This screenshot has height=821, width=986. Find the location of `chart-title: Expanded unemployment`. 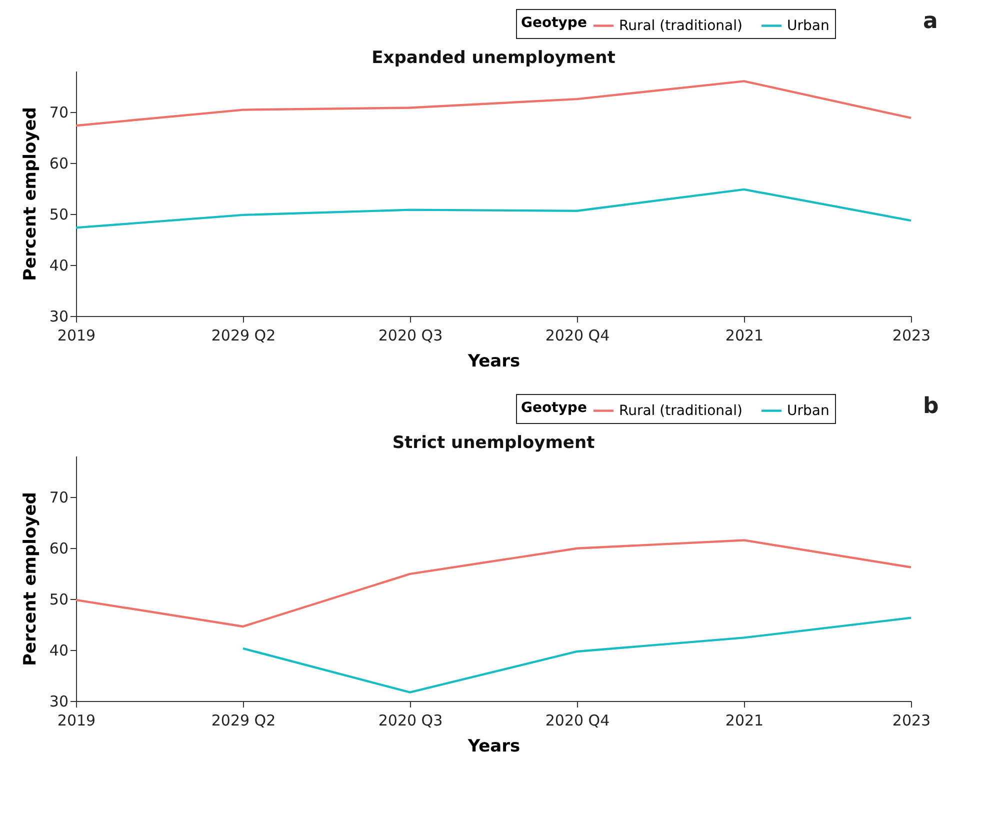

chart-title: Expanded unemployment is located at coordinates (494, 58).